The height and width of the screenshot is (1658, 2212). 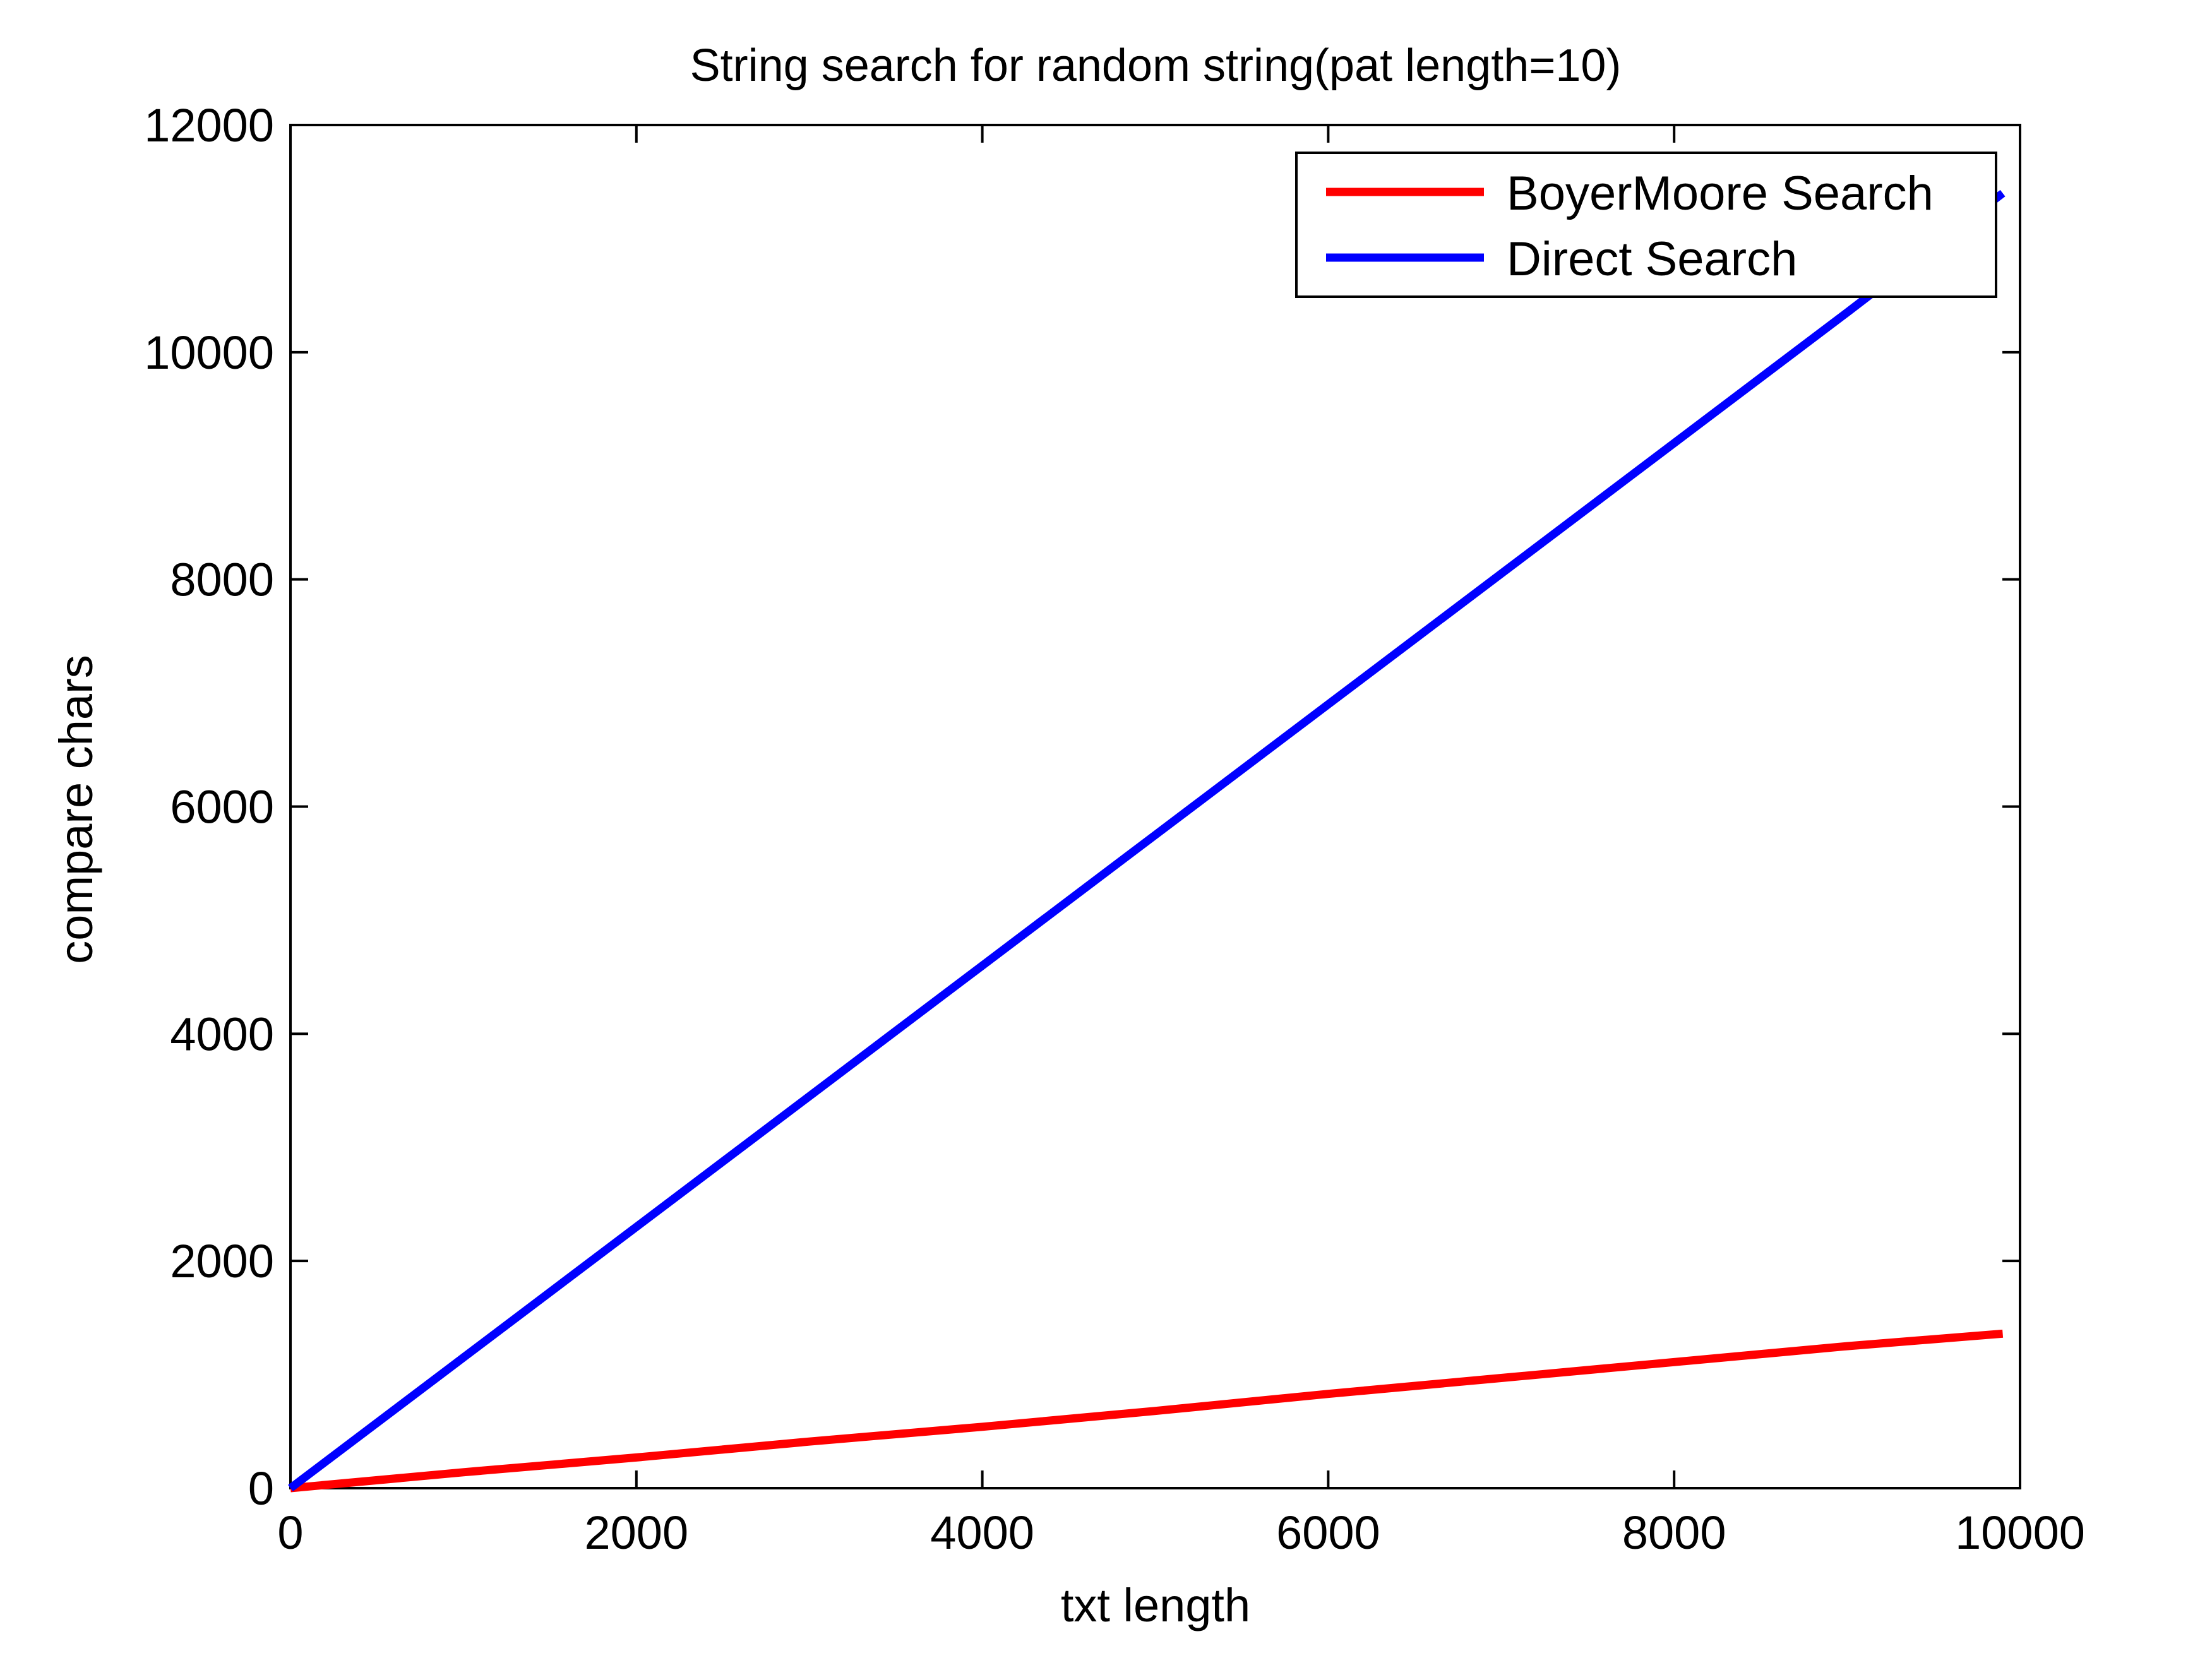 What do you see at coordinates (222, 807) in the screenshot?
I see `y-tick-label: 6000` at bounding box center [222, 807].